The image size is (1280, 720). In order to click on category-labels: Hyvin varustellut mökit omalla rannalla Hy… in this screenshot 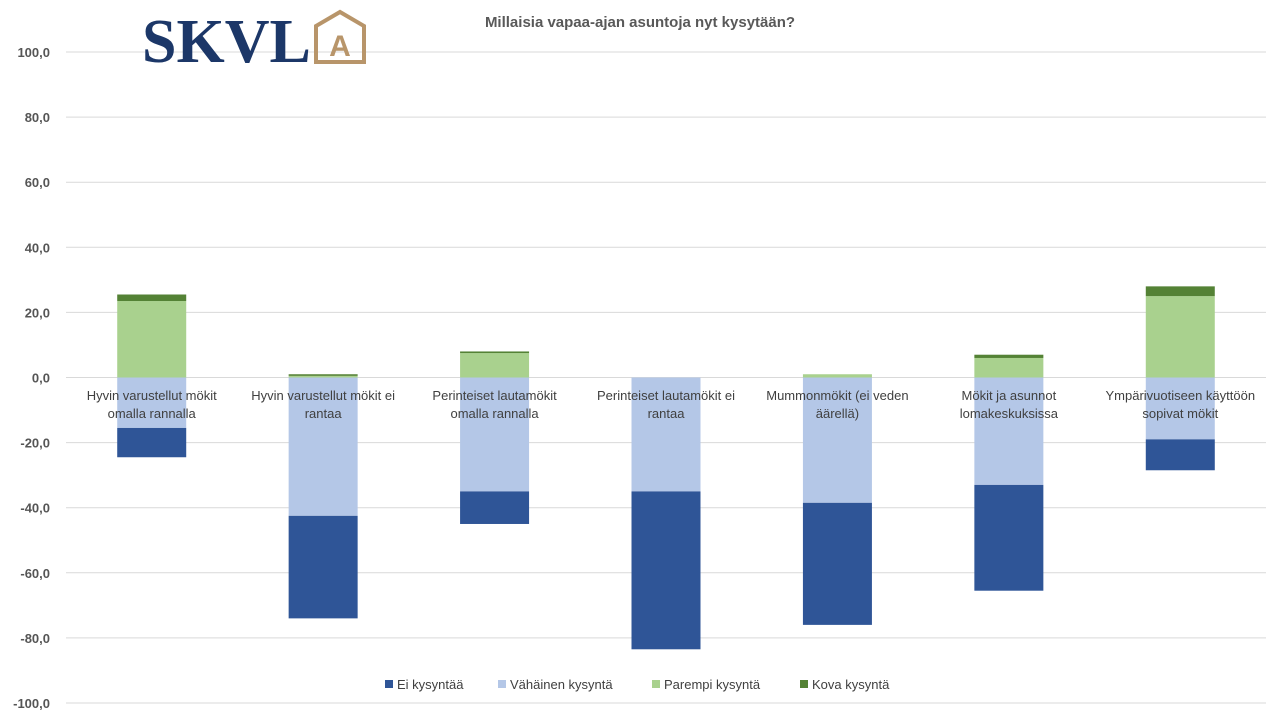, I will do `click(671, 404)`.